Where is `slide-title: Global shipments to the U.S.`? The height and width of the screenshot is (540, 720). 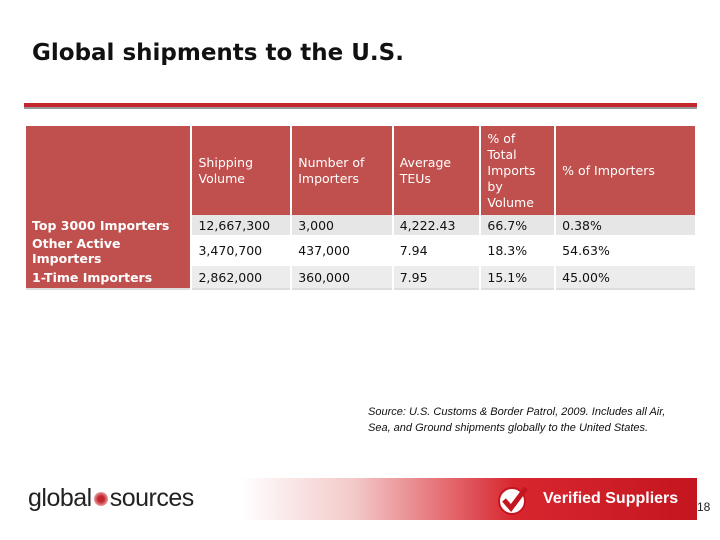
slide-title: Global shipments to the U.S. is located at coordinates (218, 53).